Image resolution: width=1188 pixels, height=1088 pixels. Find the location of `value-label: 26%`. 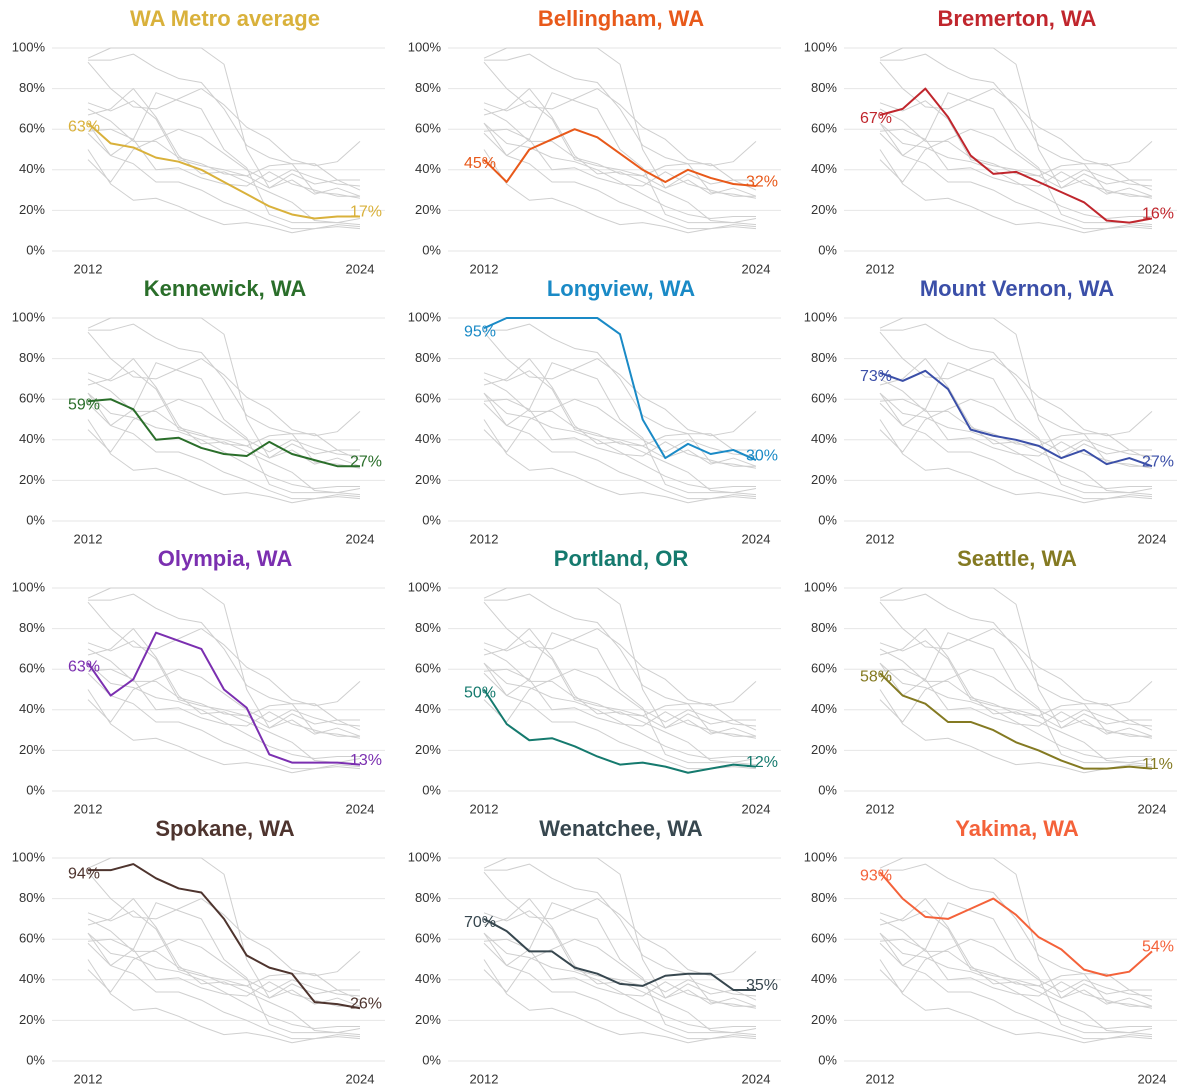

value-label: 26% is located at coordinates (366, 1003).